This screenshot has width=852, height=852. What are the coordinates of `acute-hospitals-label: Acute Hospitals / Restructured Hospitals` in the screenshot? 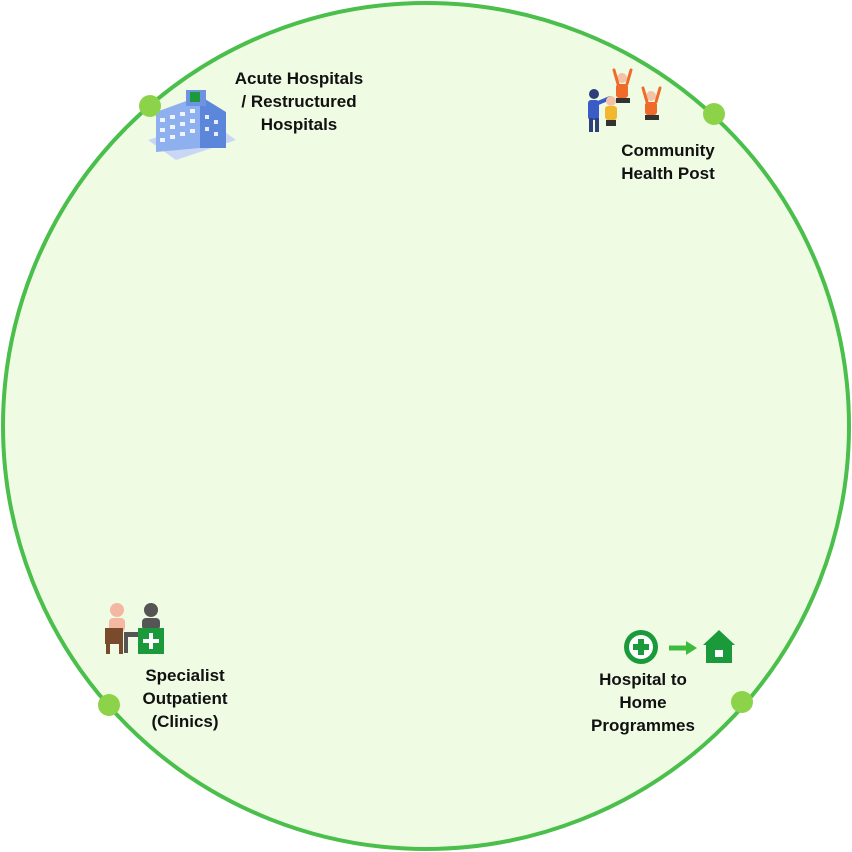 It's located at (299, 101).